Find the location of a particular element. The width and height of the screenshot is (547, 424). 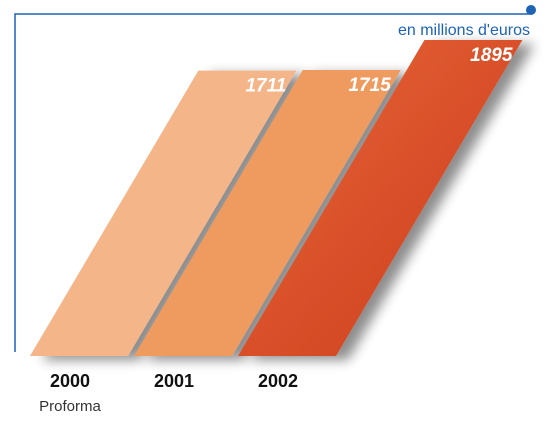

category-label: 2002 is located at coordinates (278, 381).